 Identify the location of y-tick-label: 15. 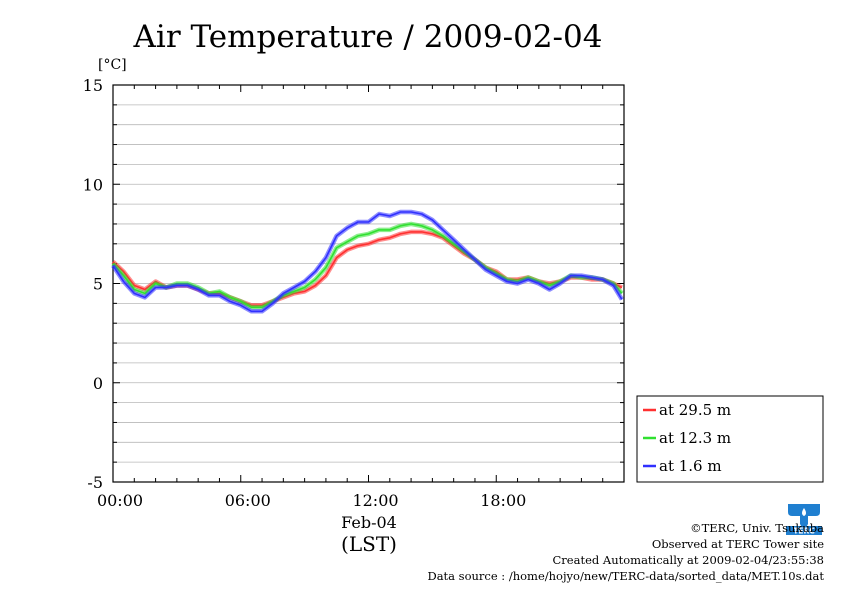
(93, 85).